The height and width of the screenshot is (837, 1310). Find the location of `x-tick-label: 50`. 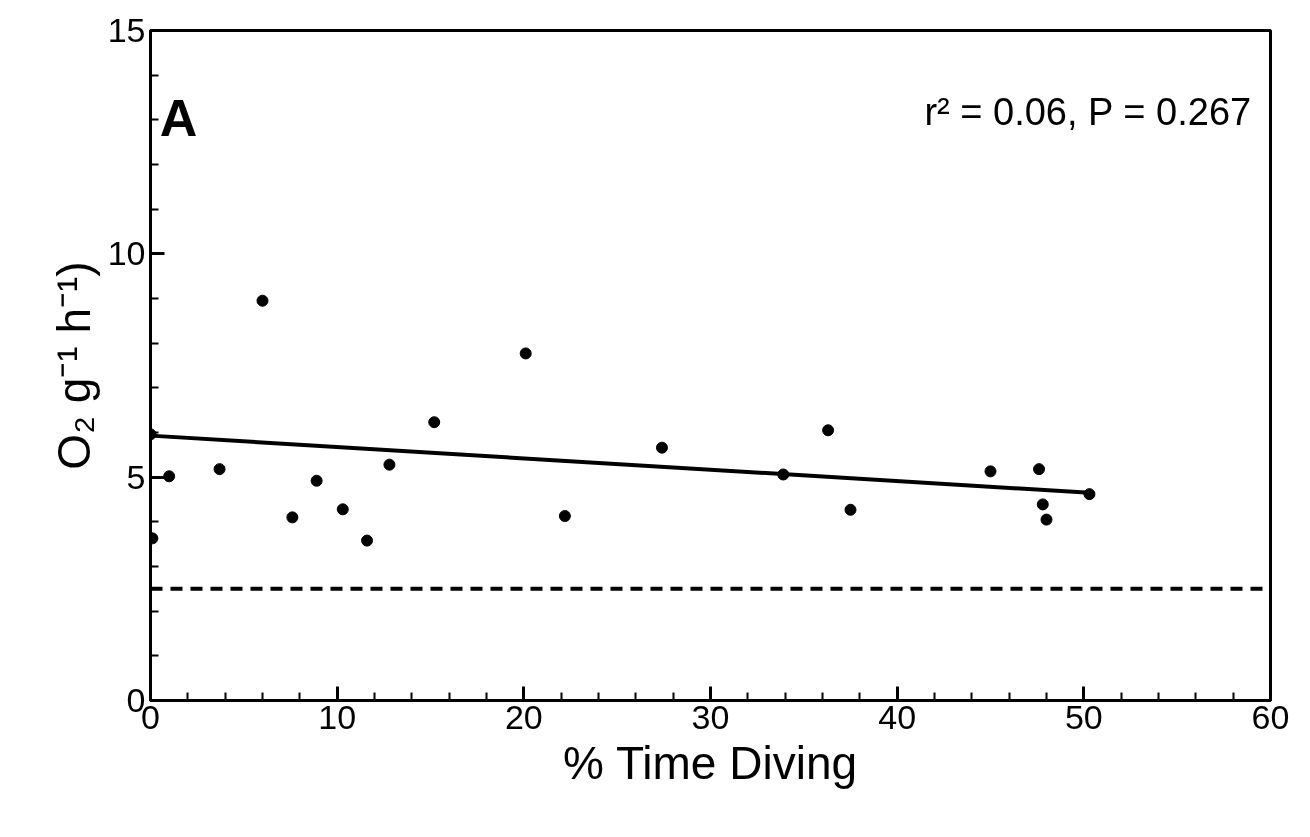

x-tick-label: 50 is located at coordinates (1083, 716).